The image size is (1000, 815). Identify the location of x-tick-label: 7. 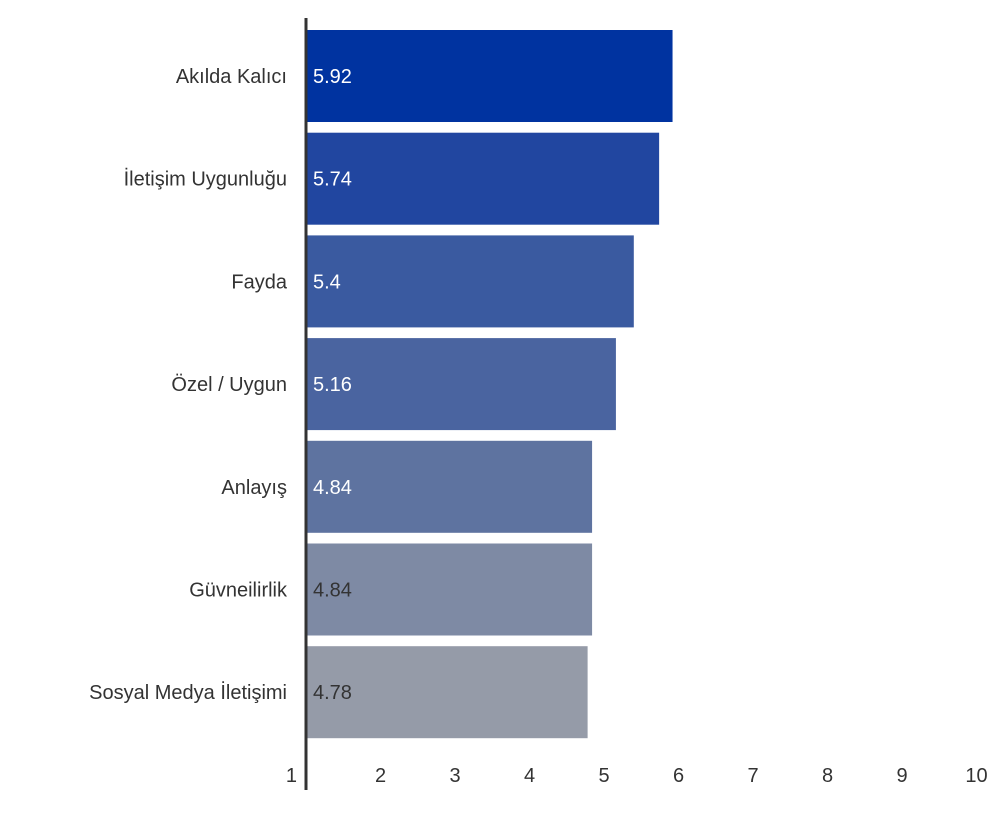
(752, 776).